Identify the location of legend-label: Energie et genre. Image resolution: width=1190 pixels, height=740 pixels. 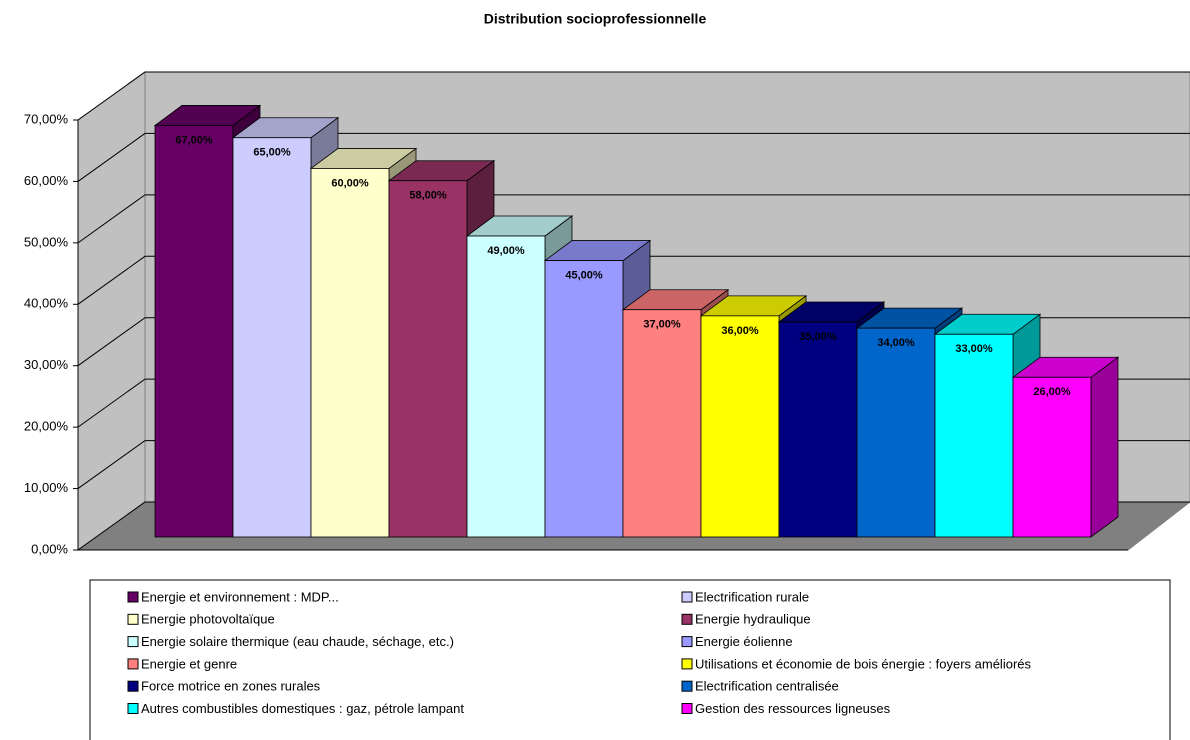
(189, 663).